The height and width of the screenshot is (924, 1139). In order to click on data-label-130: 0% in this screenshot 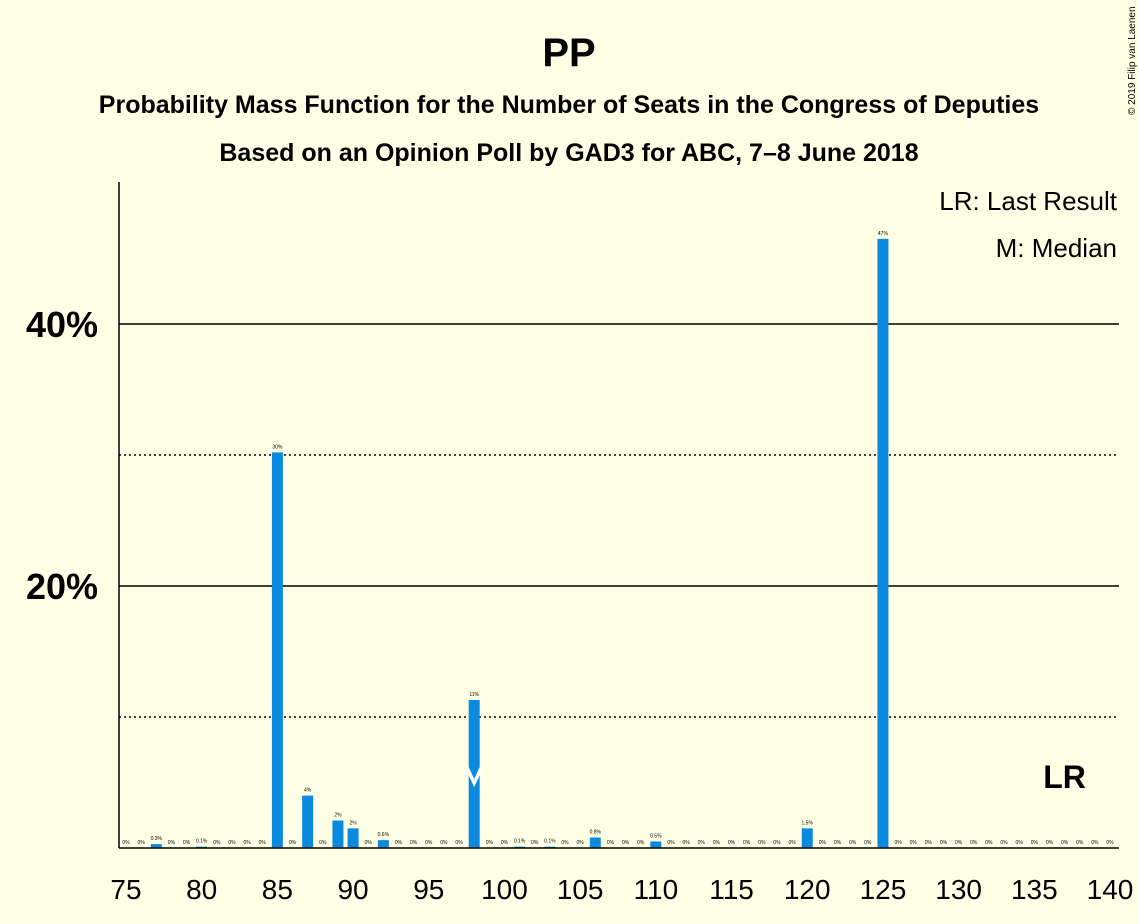, I will do `click(959, 843)`.